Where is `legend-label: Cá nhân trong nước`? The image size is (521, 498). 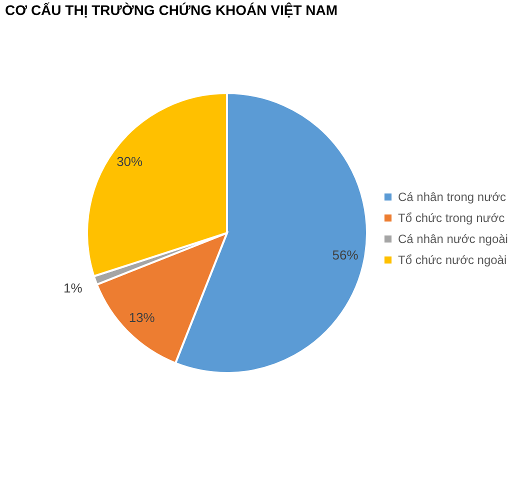 legend-label: Cá nhân trong nước is located at coordinates (452, 197).